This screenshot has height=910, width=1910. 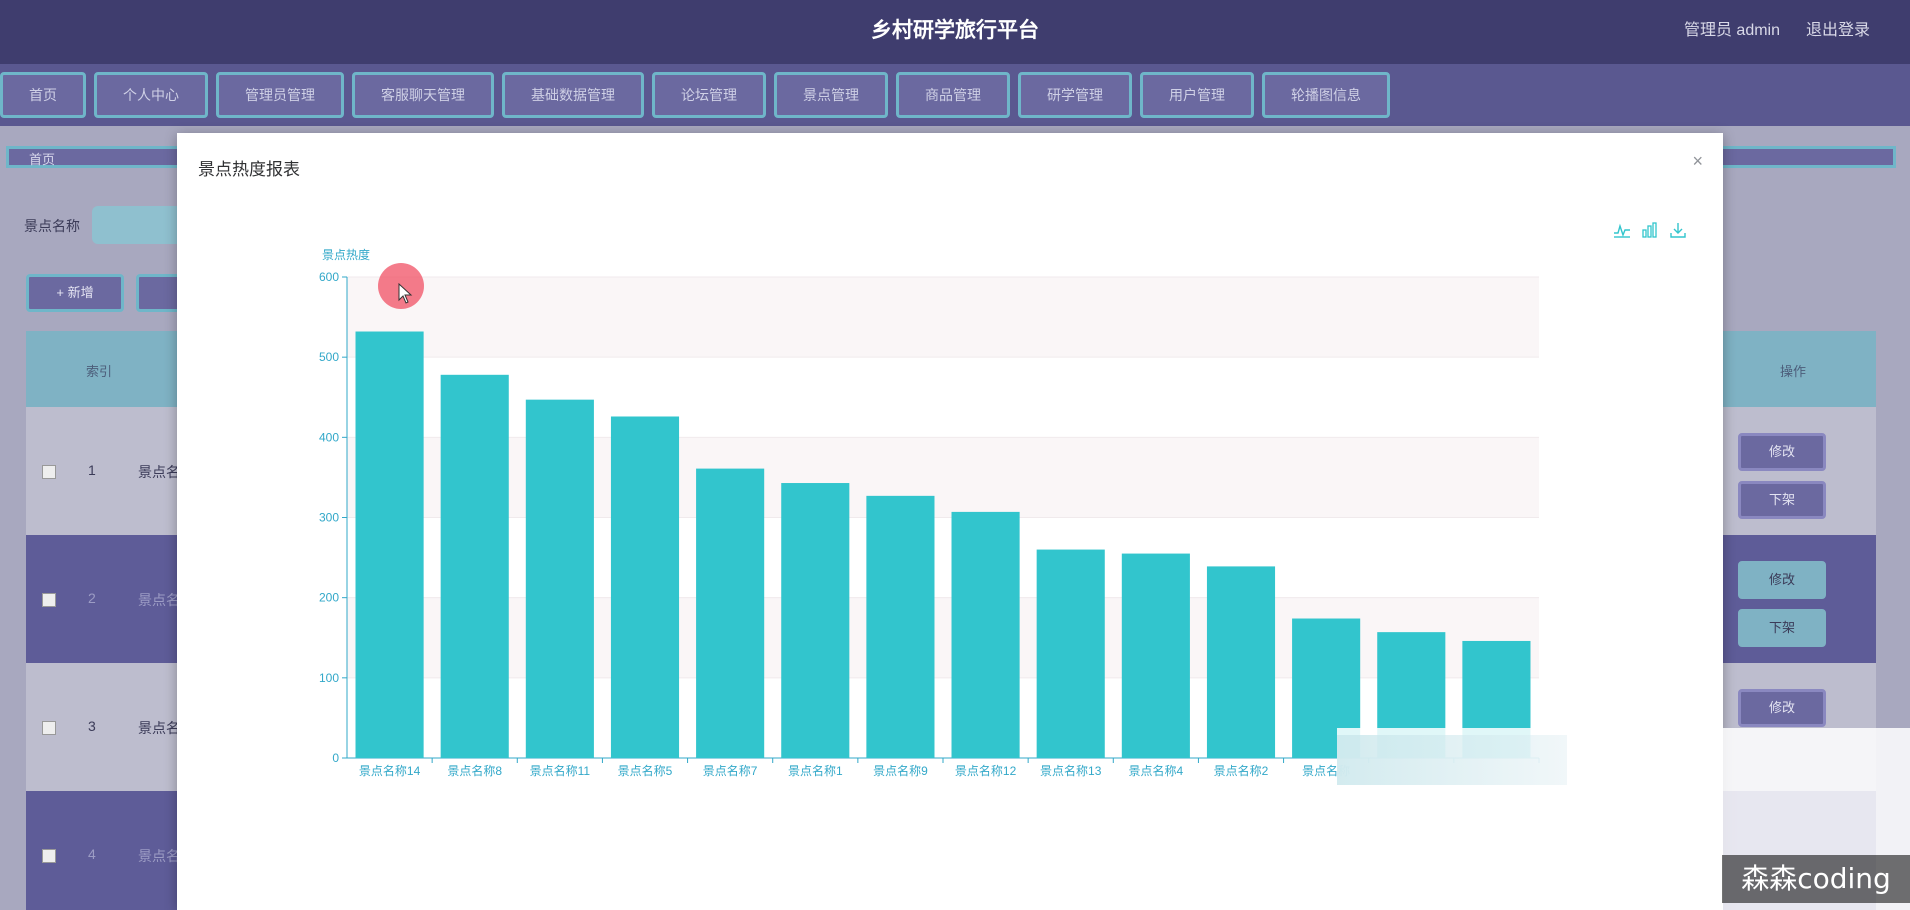 I want to click on search-label: 景点名称, so click(x=52, y=226).